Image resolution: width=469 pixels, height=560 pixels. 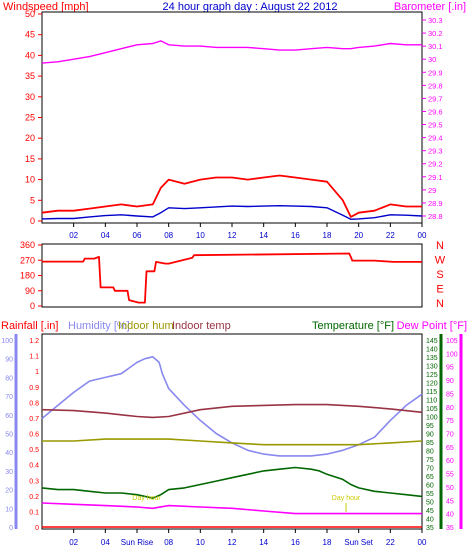 What do you see at coordinates (430, 511) in the screenshot?
I see `temperature-tick-label: 45` at bounding box center [430, 511].